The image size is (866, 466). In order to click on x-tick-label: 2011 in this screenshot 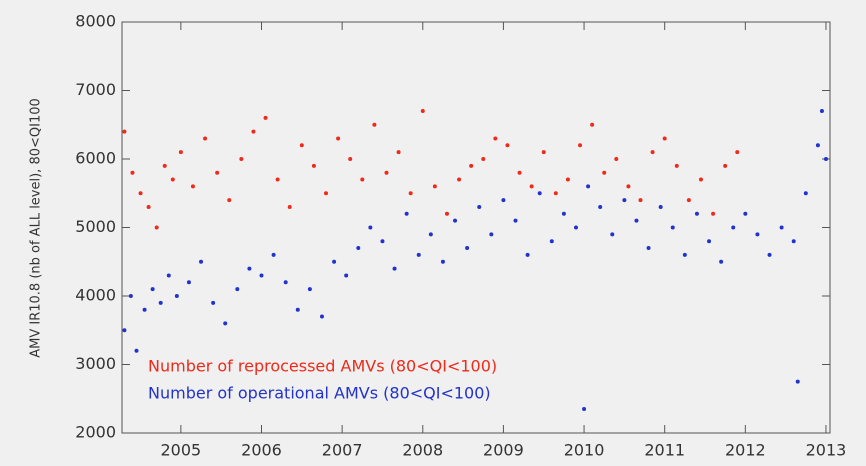, I will do `click(664, 450)`.